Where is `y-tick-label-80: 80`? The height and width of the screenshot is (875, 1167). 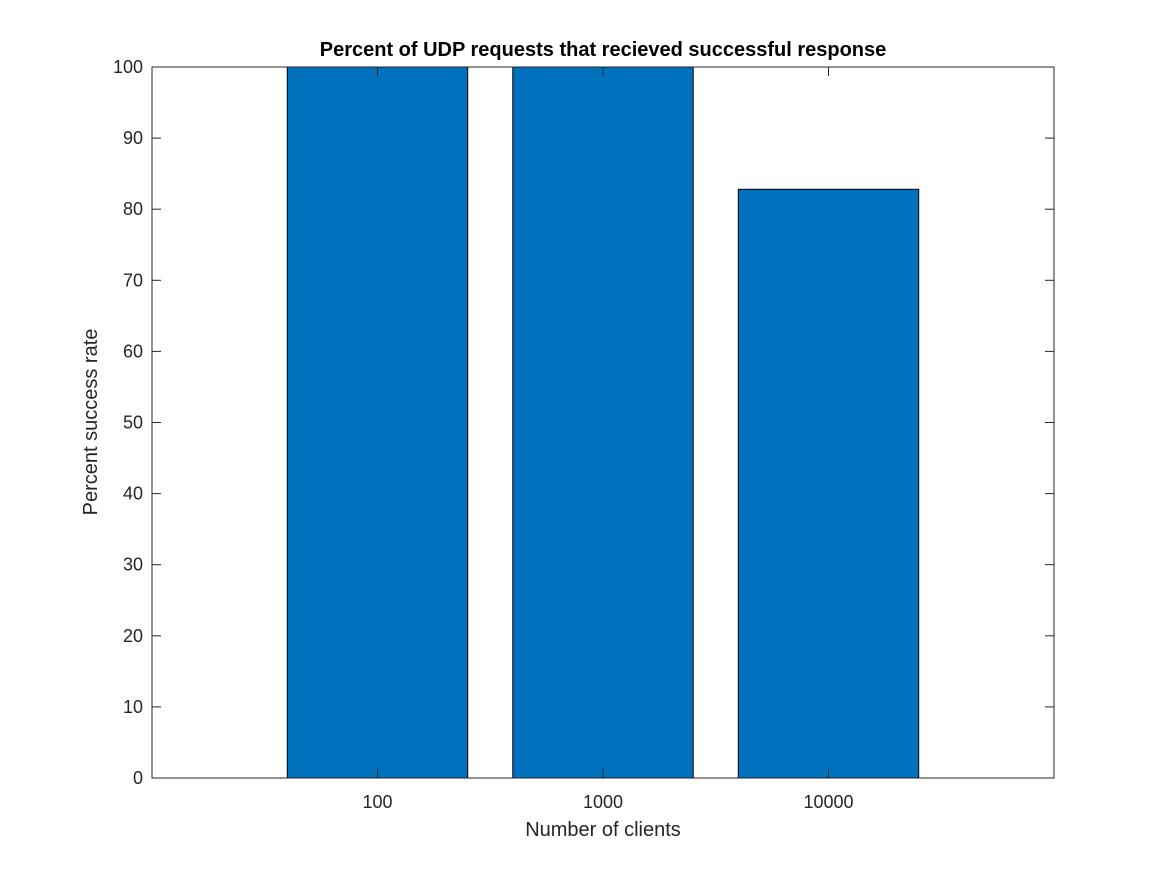 y-tick-label-80: 80 is located at coordinates (133, 209).